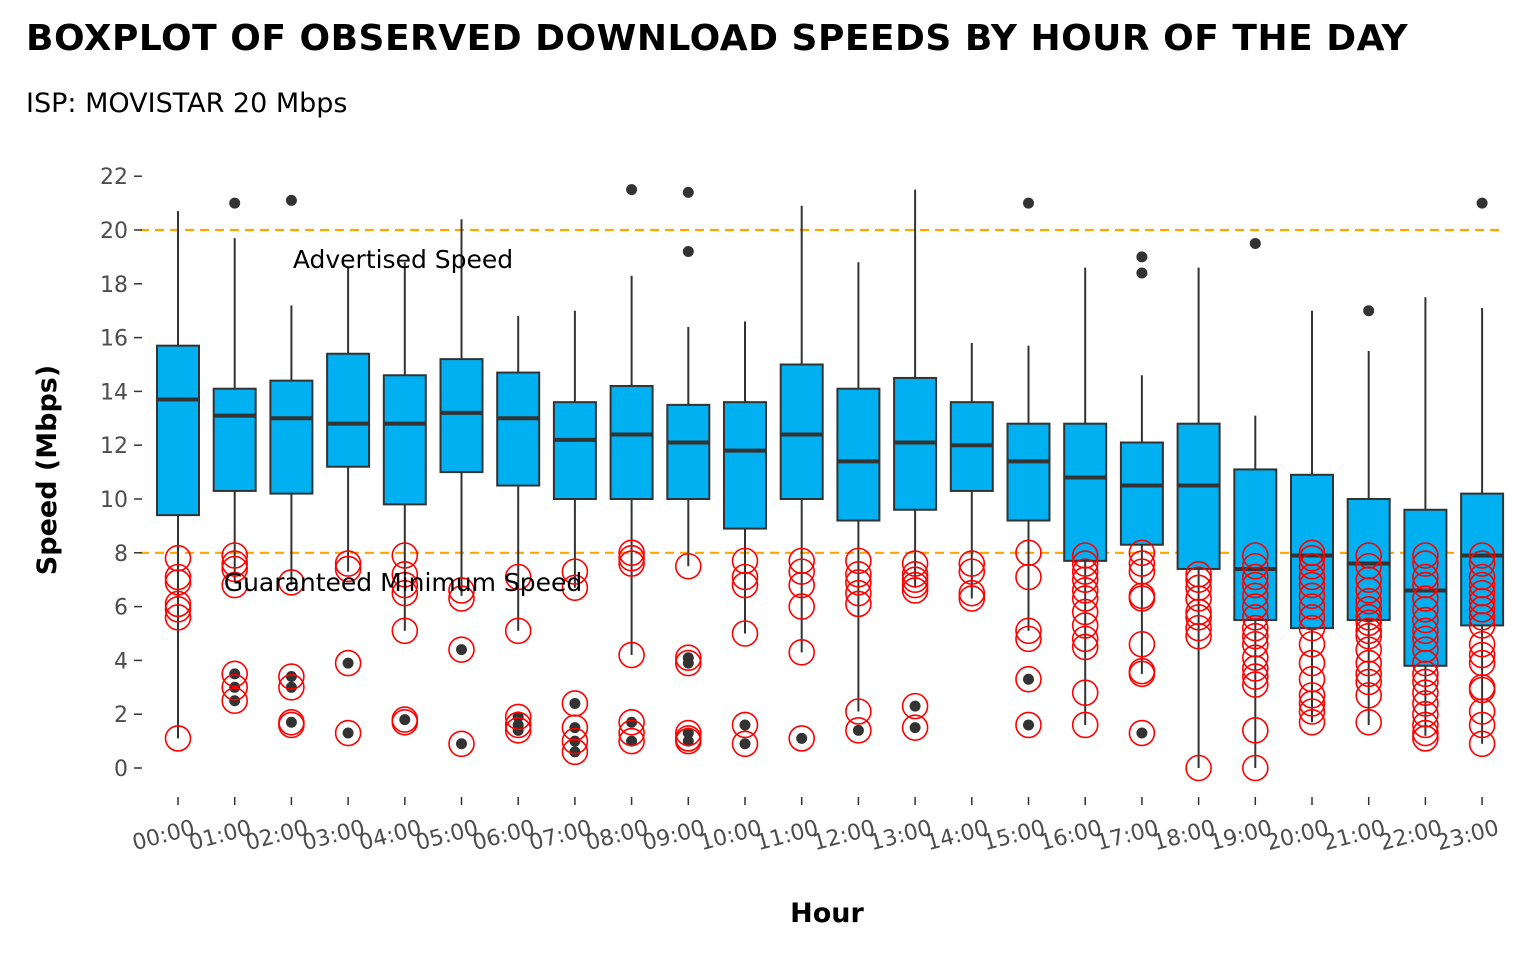 The width and height of the screenshot is (1536, 960). Describe the element at coordinates (121, 715) in the screenshot. I see `y-tick-label: 2` at that location.